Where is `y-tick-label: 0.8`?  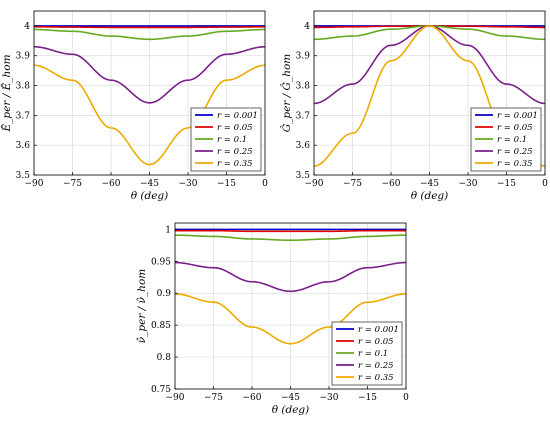 y-tick-label: 0.8 is located at coordinates (164, 358).